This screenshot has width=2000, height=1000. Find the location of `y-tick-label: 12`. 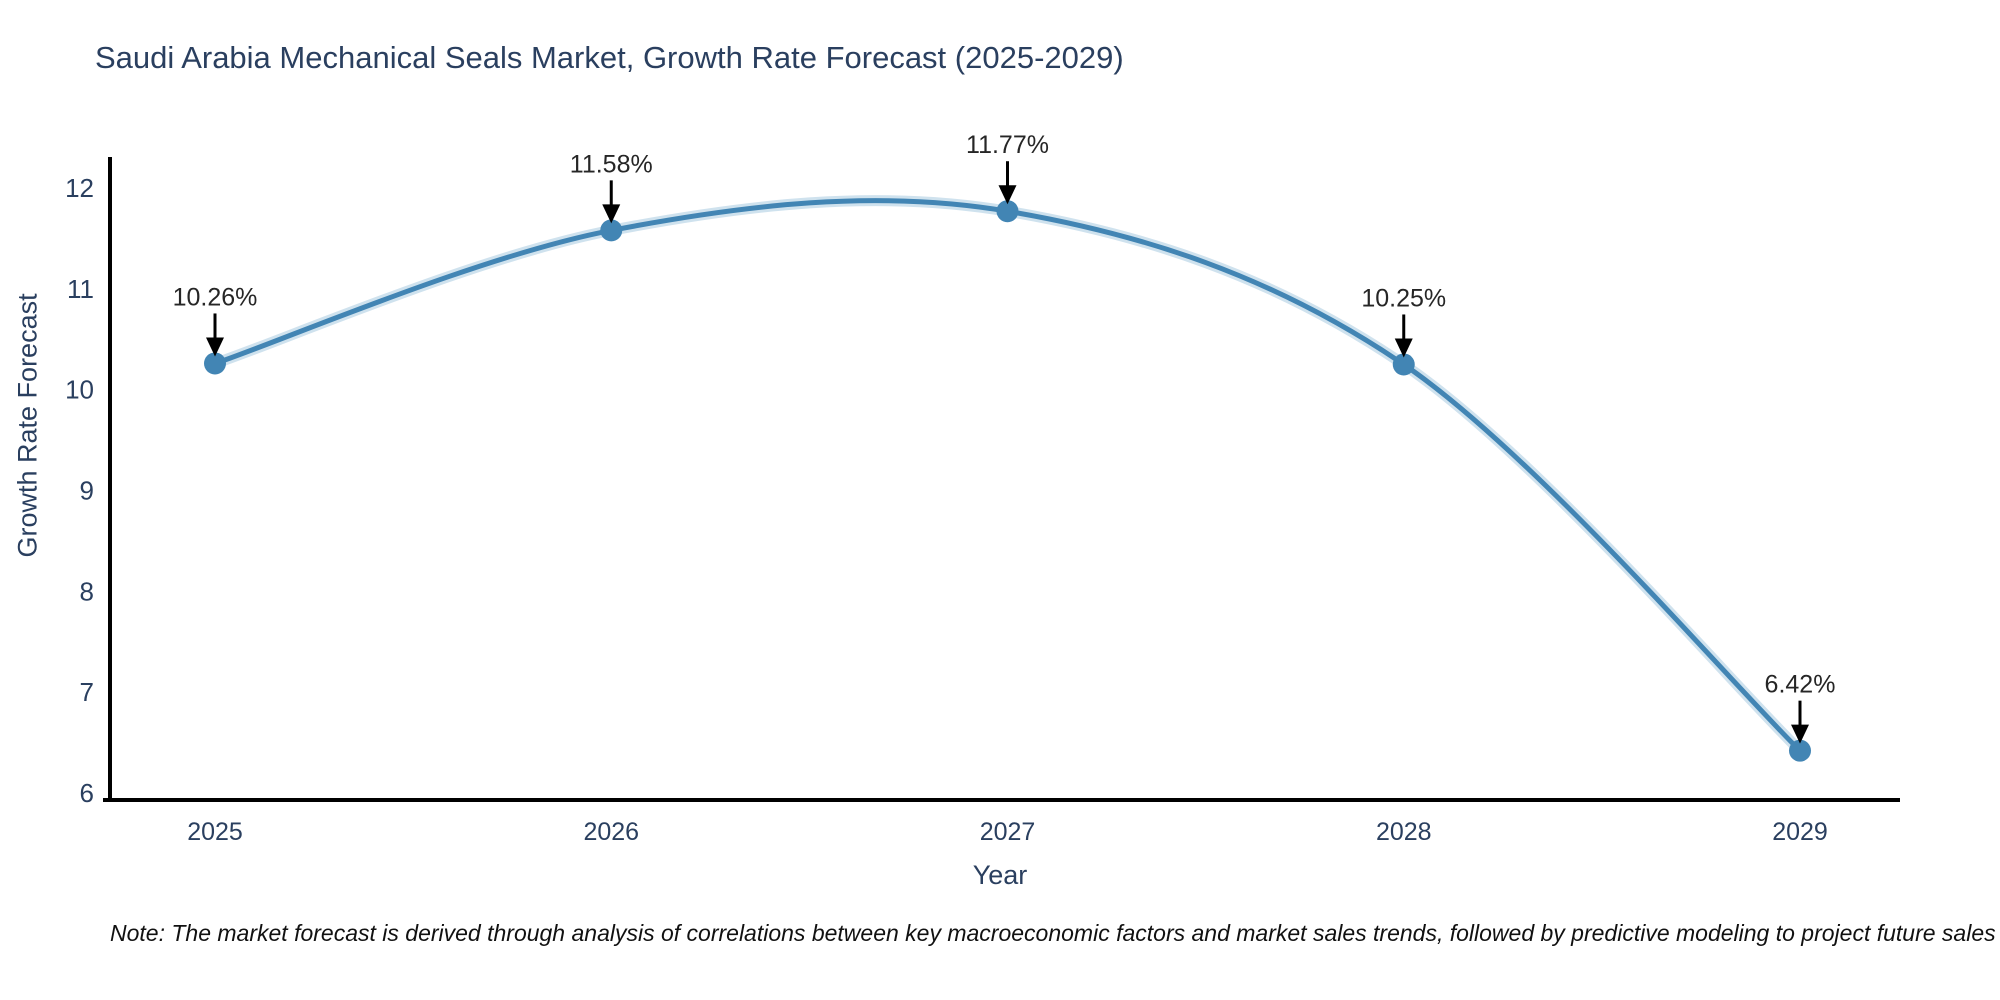

y-tick-label: 12 is located at coordinates (79, 188).